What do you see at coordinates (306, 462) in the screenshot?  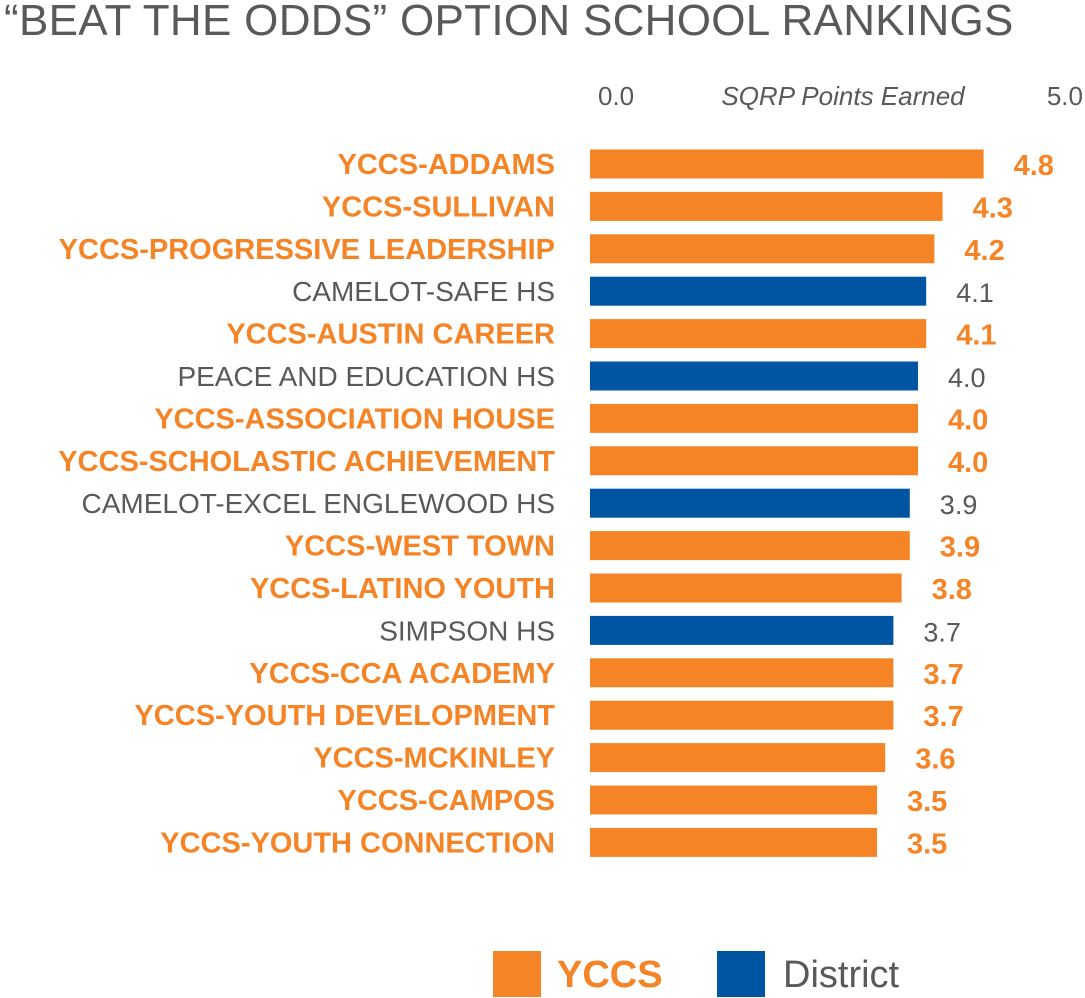 I see `category-label: YCCS-SCHOLASTIC ACHIEVEMENT` at bounding box center [306, 462].